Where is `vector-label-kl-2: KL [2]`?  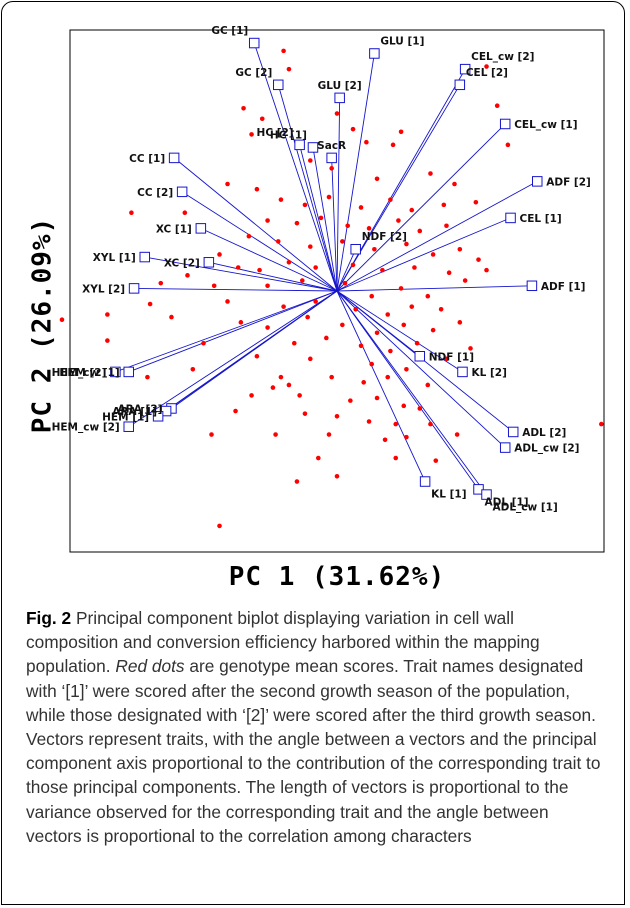 vector-label-kl-2: KL [2] is located at coordinates (488, 373).